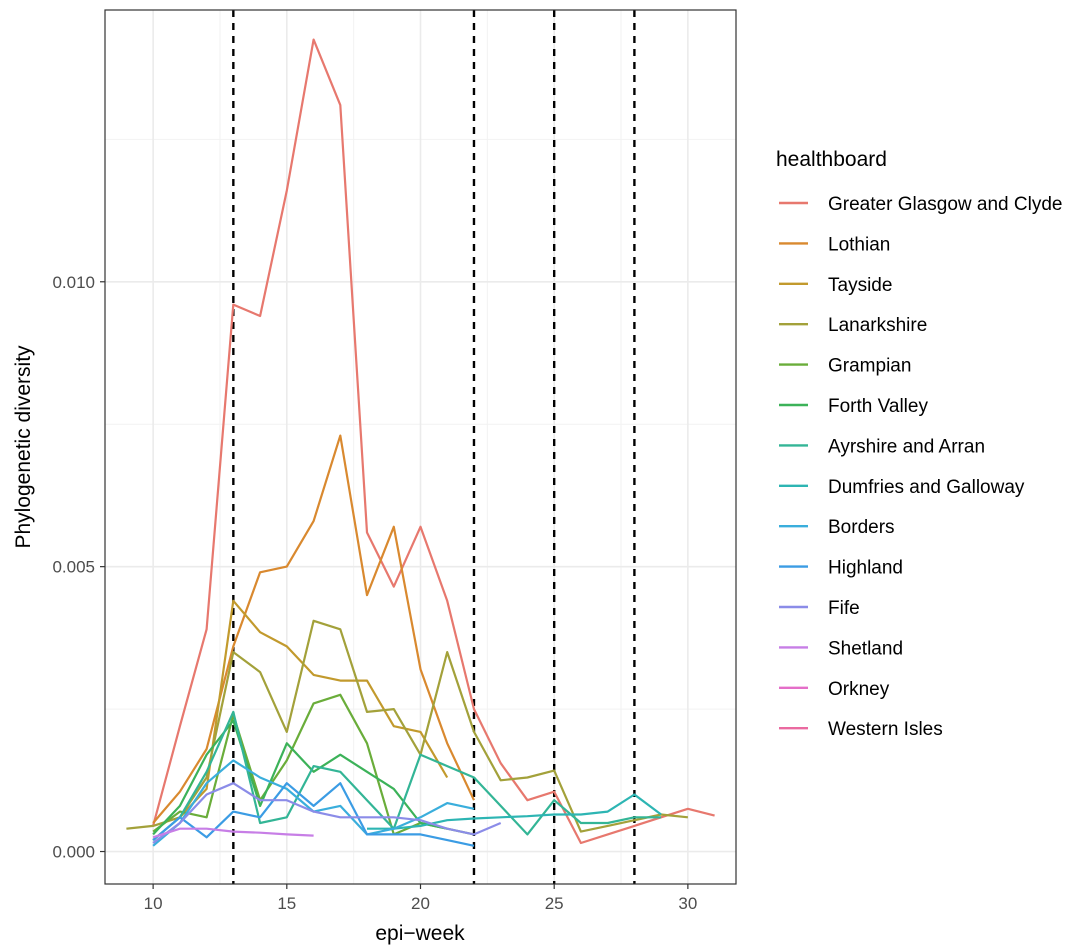 Image resolution: width=1090 pixels, height=949 pixels. What do you see at coordinates (73, 567) in the screenshot?
I see `y-tick-label: 0.005` at bounding box center [73, 567].